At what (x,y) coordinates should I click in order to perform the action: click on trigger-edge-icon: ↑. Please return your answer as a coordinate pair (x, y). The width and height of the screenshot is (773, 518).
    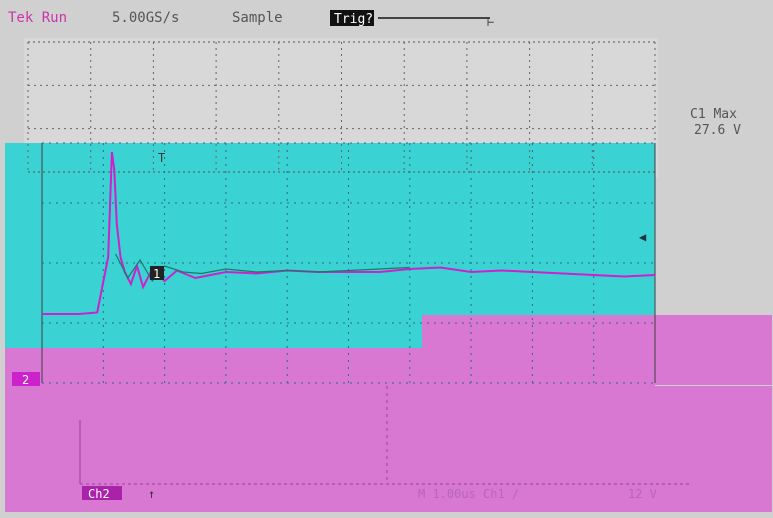
    Looking at the image, I should click on (151, 494).